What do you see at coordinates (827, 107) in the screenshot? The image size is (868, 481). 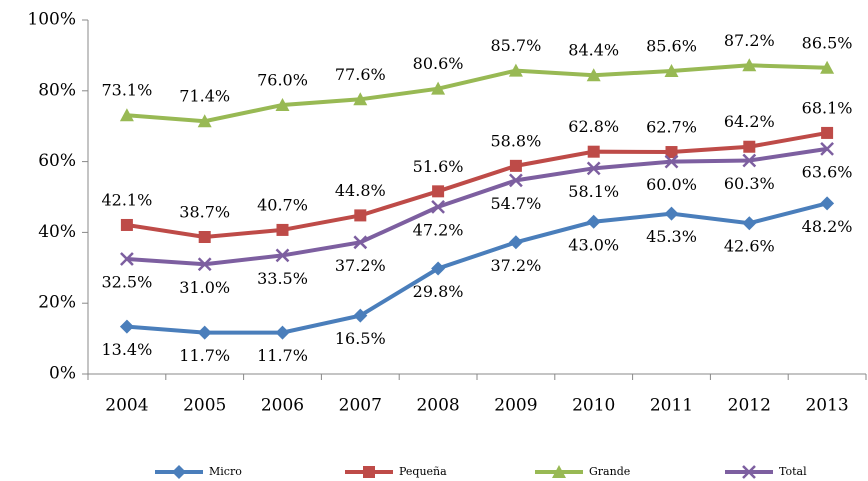 I see `data-label: 68.1%` at bounding box center [827, 107].